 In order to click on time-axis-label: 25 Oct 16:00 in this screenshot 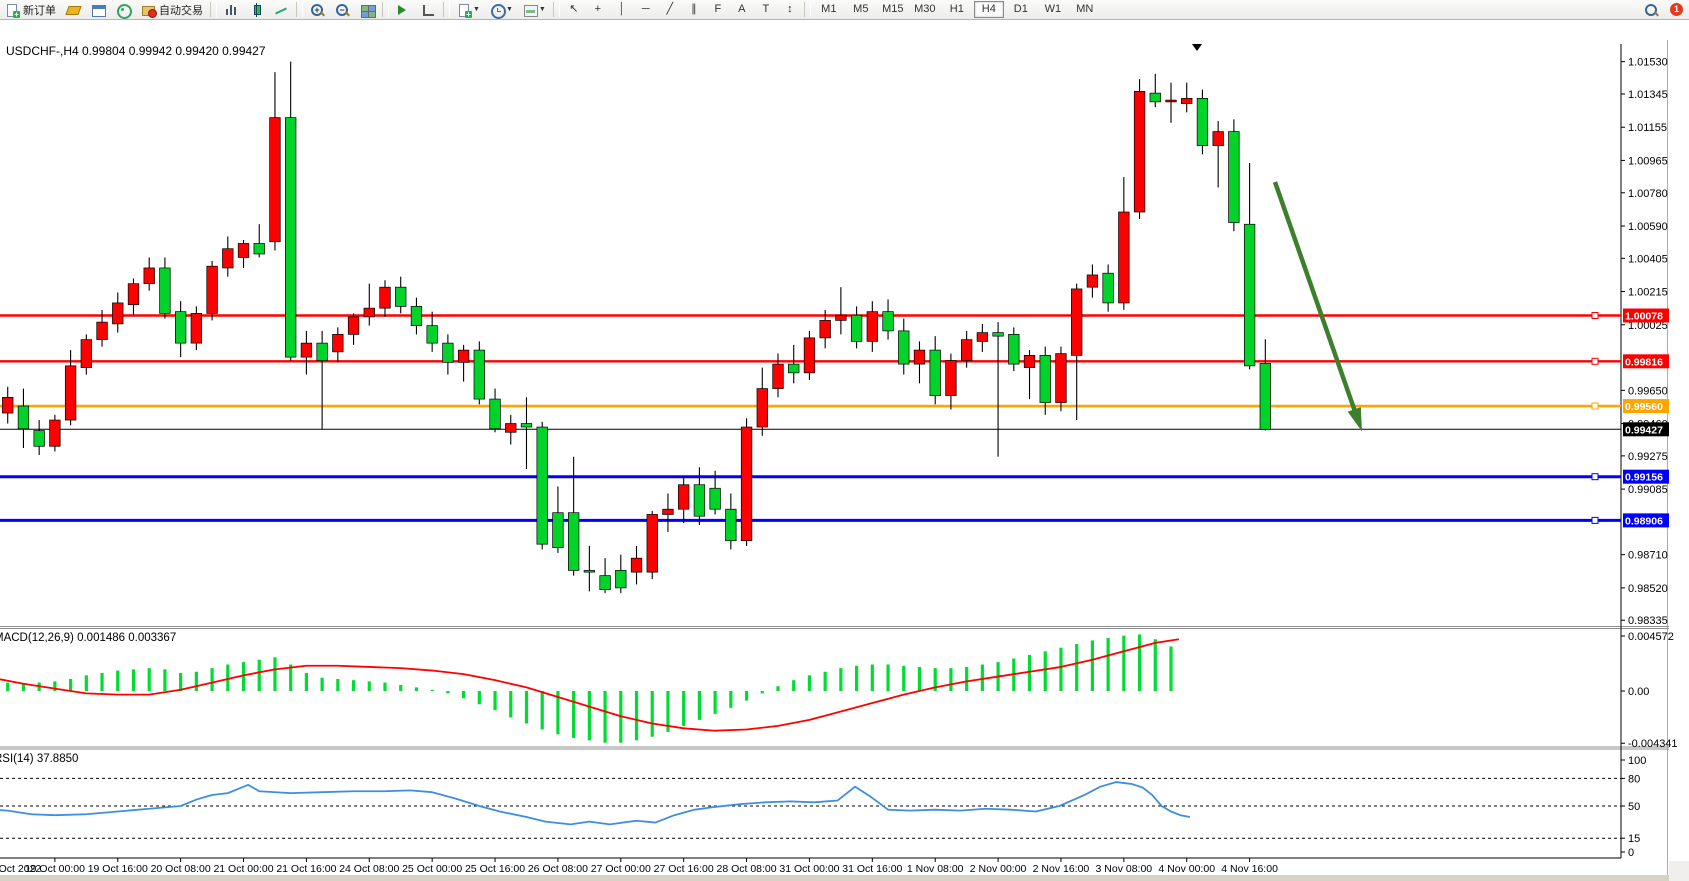, I will do `click(495, 869)`.